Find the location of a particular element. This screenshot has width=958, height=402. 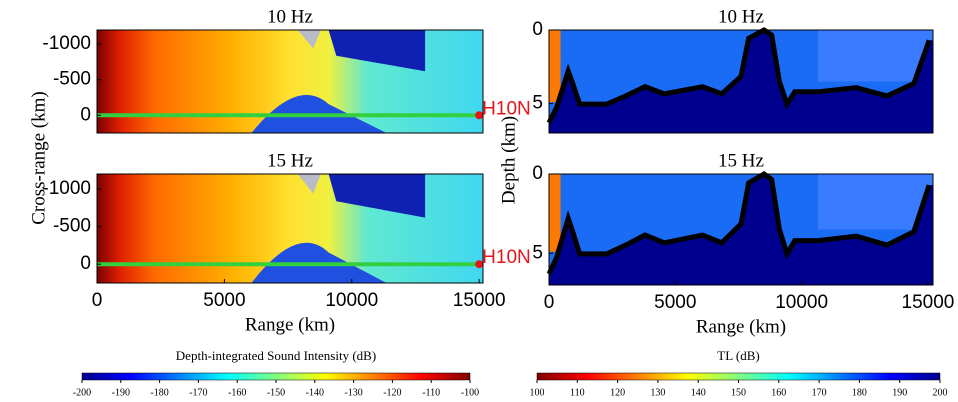

colorbar-tick-label: 140 is located at coordinates (698, 392).